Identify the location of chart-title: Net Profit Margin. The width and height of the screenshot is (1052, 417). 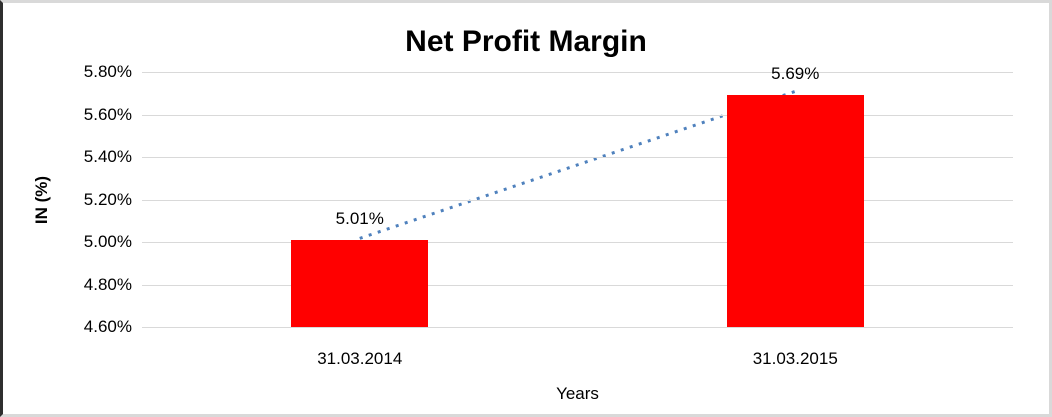
(526, 41).